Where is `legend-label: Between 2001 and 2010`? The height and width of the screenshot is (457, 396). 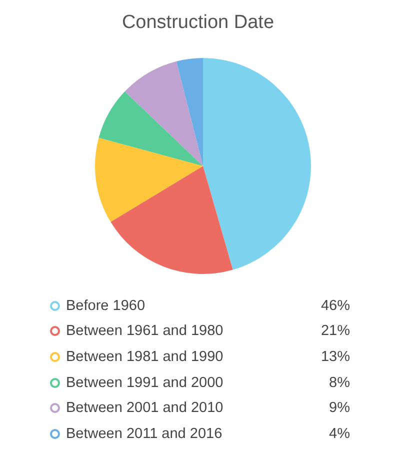 legend-label: Between 2001 and 2010 is located at coordinates (145, 408).